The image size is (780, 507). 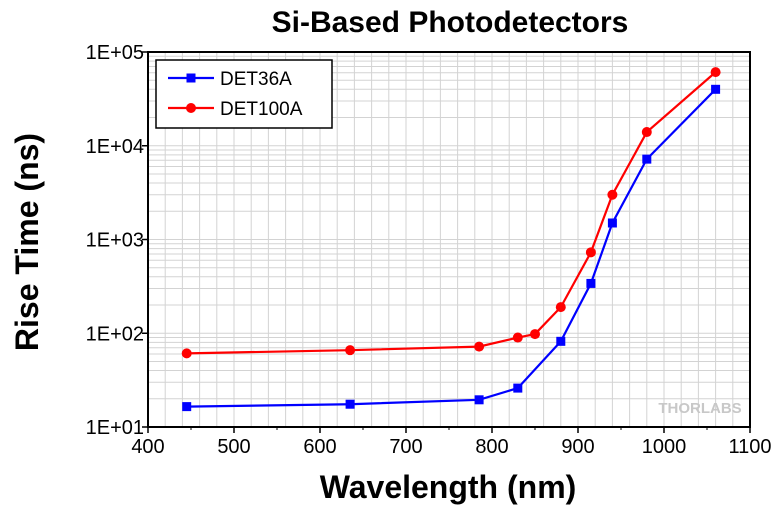 What do you see at coordinates (749, 447) in the screenshot?
I see `x-tick-label: 1100` at bounding box center [749, 447].